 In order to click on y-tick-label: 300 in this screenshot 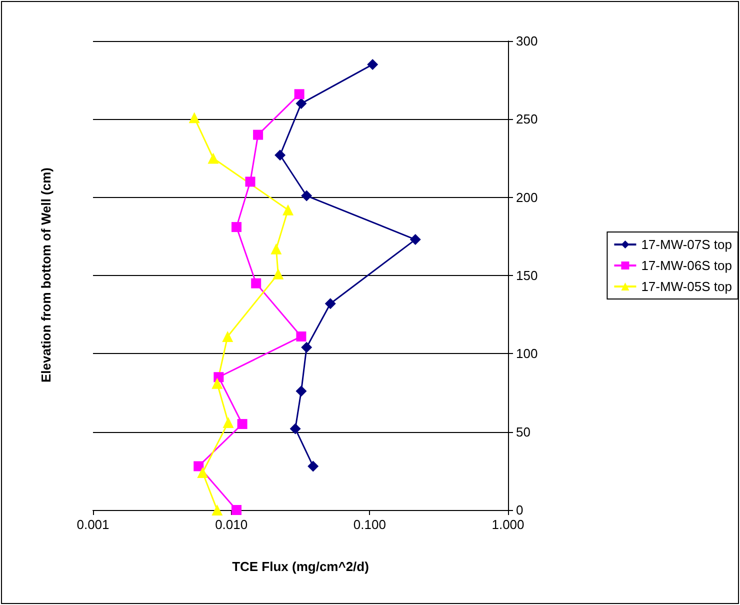, I will do `click(527, 41)`.